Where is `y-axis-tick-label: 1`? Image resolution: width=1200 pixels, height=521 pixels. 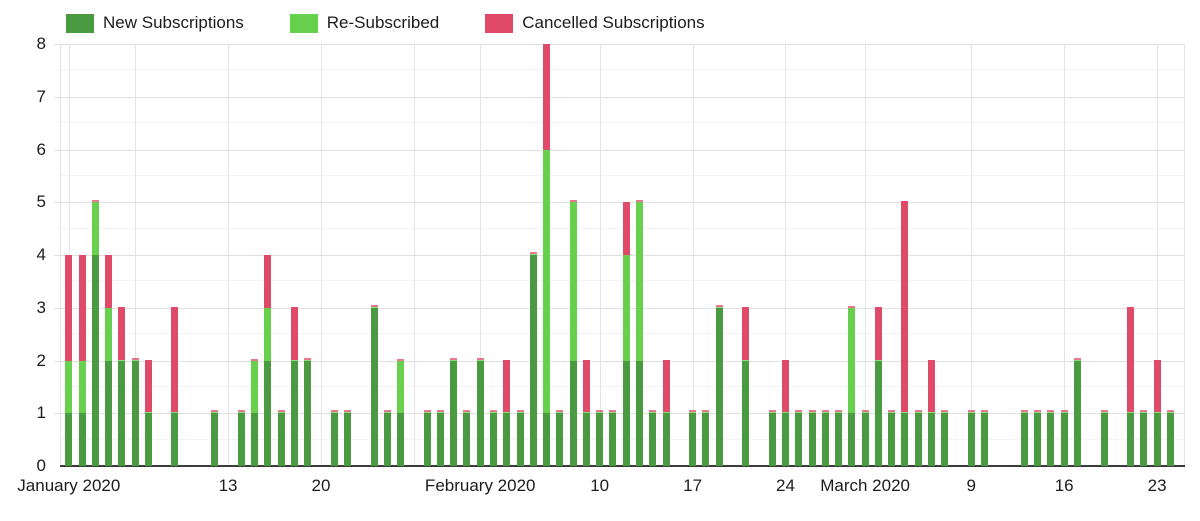
y-axis-tick-label: 1 is located at coordinates (41, 413).